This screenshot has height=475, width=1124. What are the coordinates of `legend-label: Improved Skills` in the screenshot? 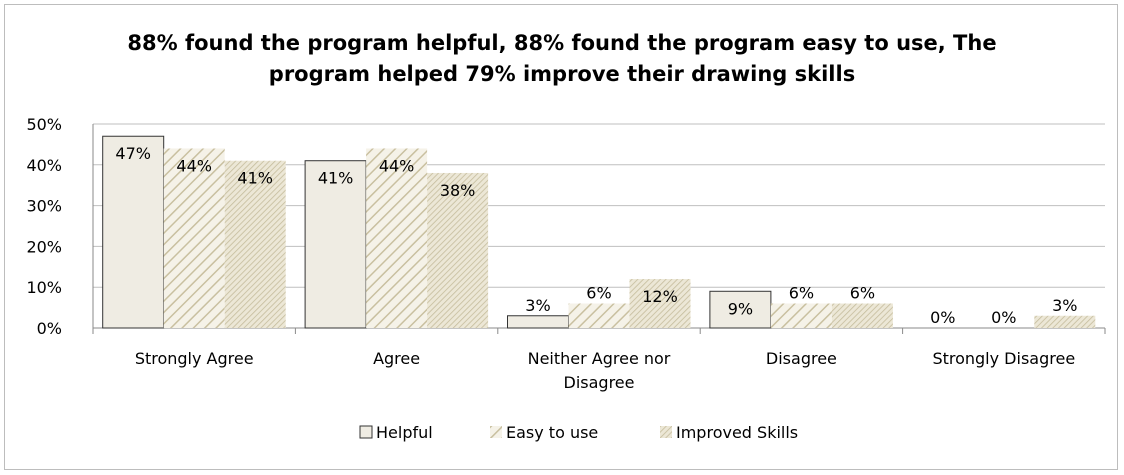 It's located at (737, 432).